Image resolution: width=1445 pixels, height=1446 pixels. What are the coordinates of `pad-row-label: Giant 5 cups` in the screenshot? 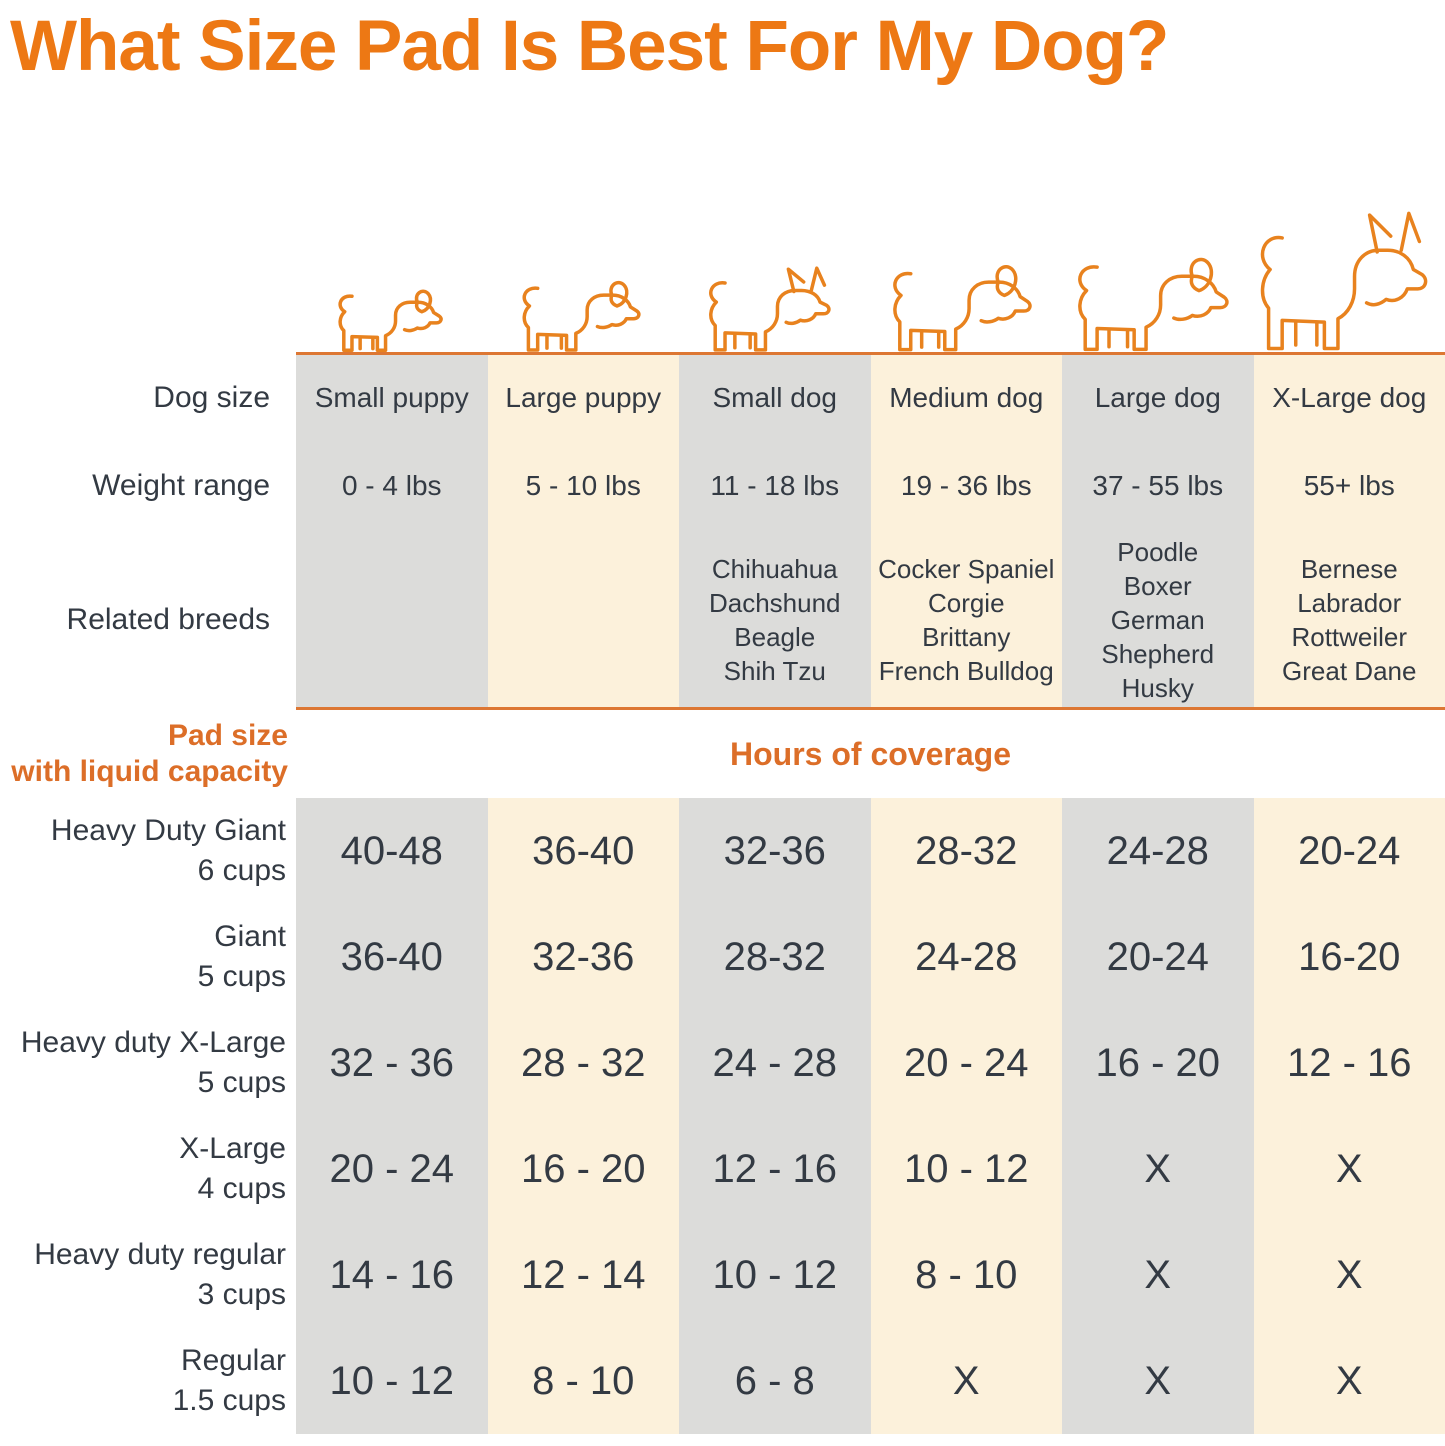 It's located at (241, 956).